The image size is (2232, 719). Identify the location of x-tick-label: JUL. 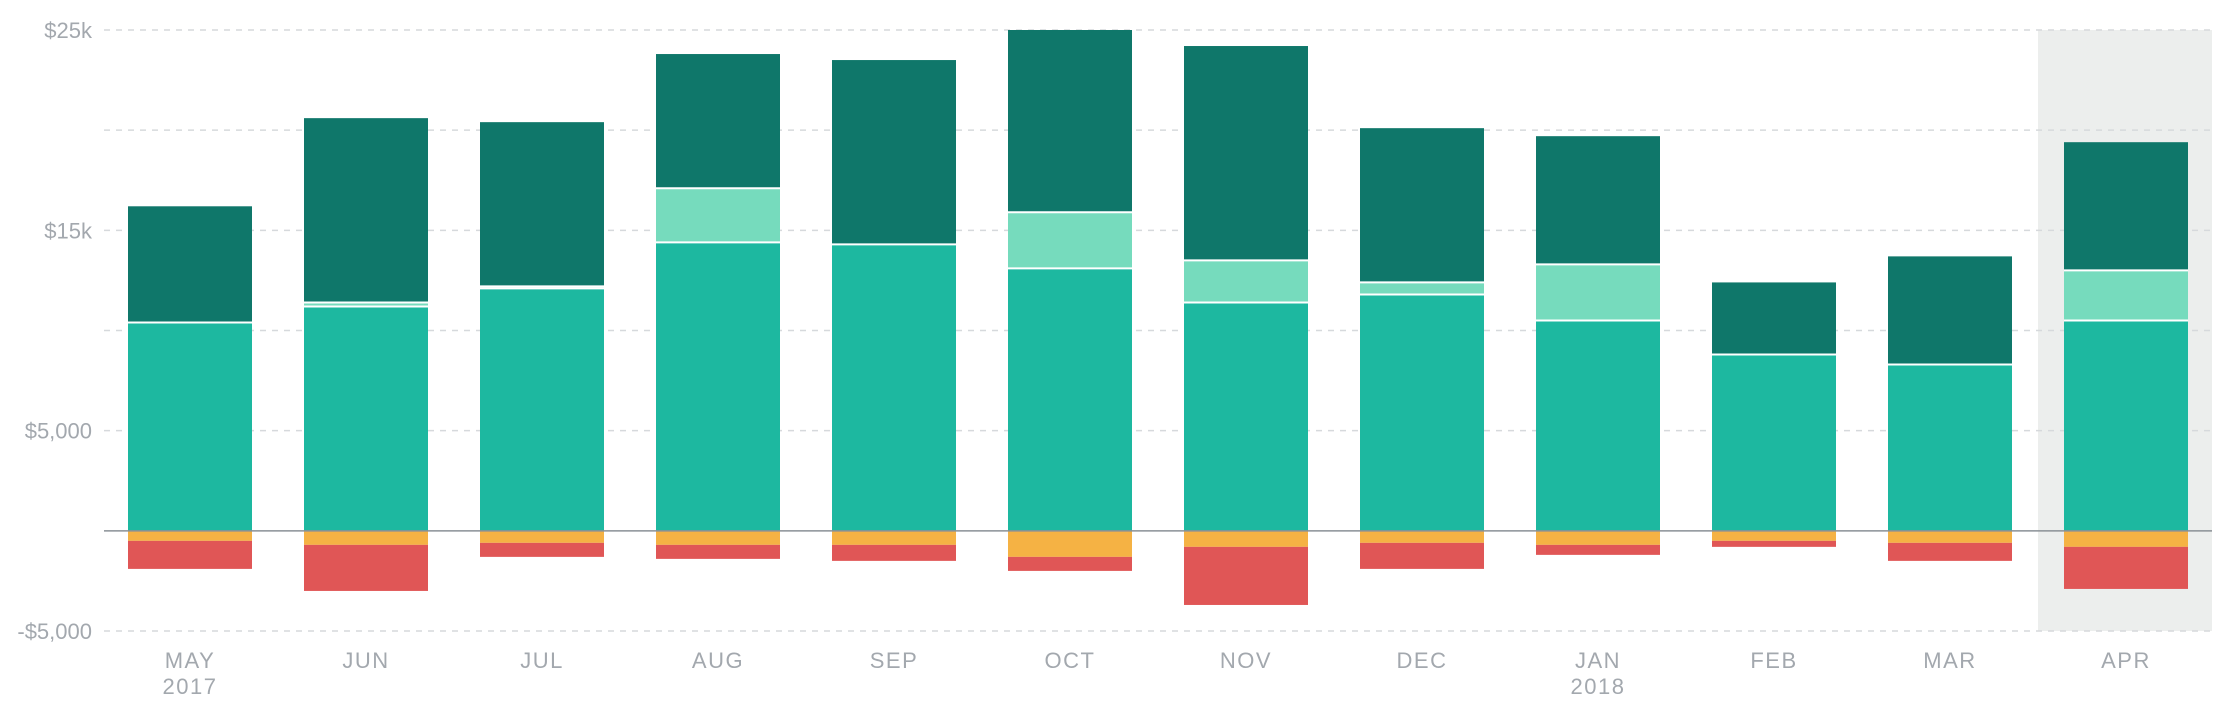
(542, 660).